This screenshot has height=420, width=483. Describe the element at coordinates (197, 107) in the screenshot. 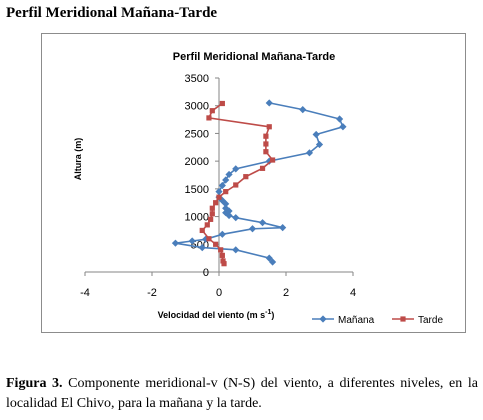

I see `y-tick-label: 3000` at that location.